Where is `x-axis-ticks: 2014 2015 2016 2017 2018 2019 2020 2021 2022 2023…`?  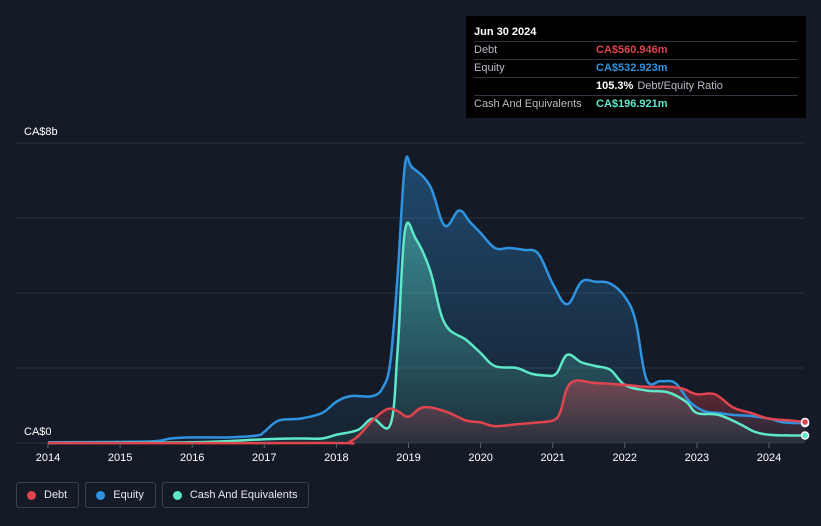 x-axis-ticks: 2014 2015 2016 2017 2018 2019 2020 2021 2022 2023… is located at coordinates (408, 453).